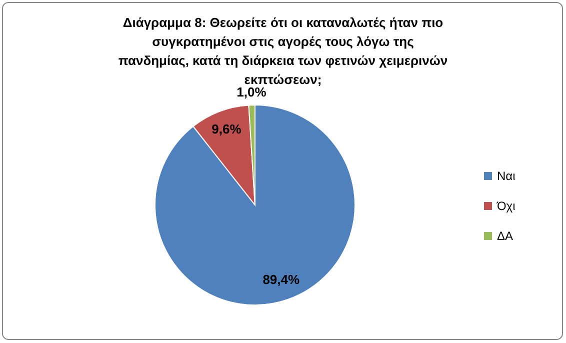 The width and height of the screenshot is (566, 343). What do you see at coordinates (281, 280) in the screenshot?
I see `data-label: 89,4%` at bounding box center [281, 280].